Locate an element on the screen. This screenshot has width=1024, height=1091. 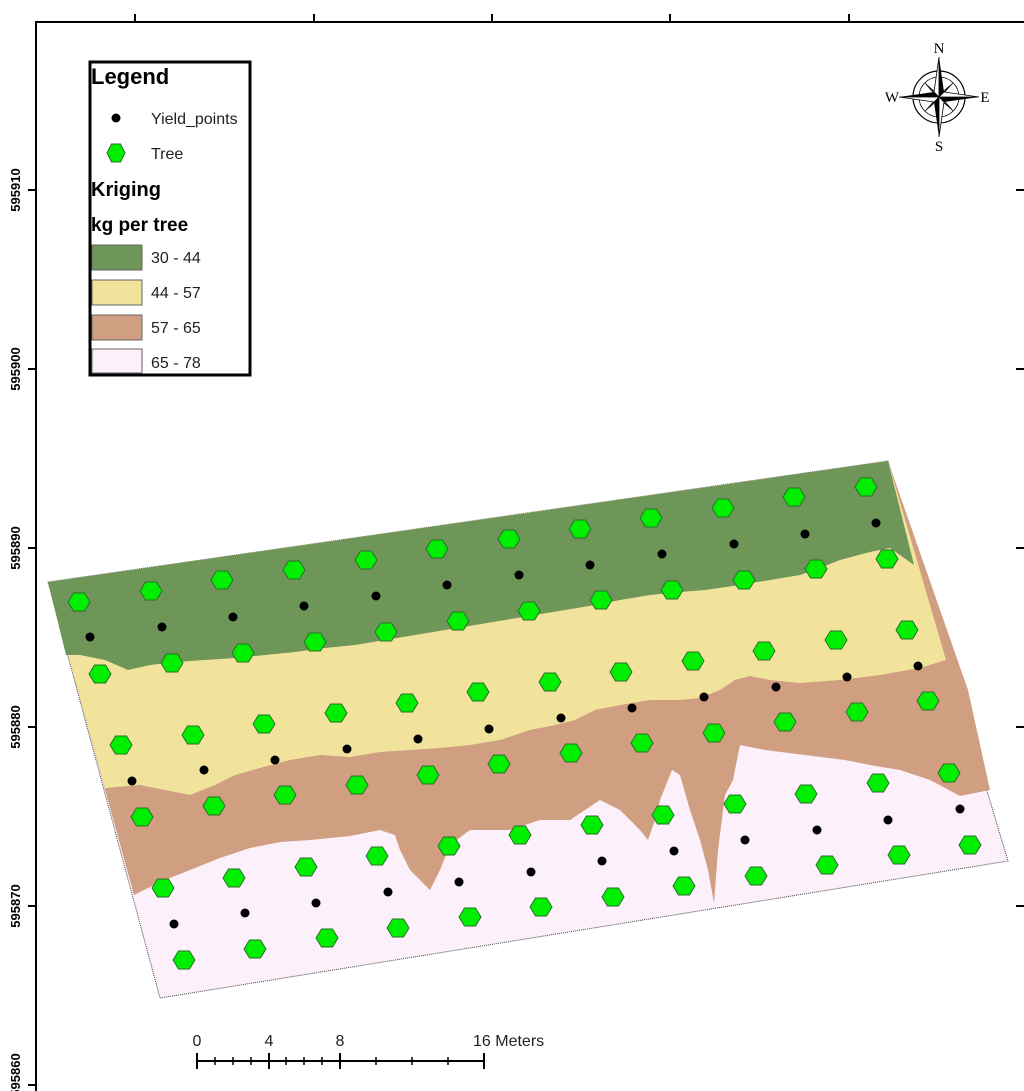
y-tick-label: 595870 is located at coordinates (15, 905).